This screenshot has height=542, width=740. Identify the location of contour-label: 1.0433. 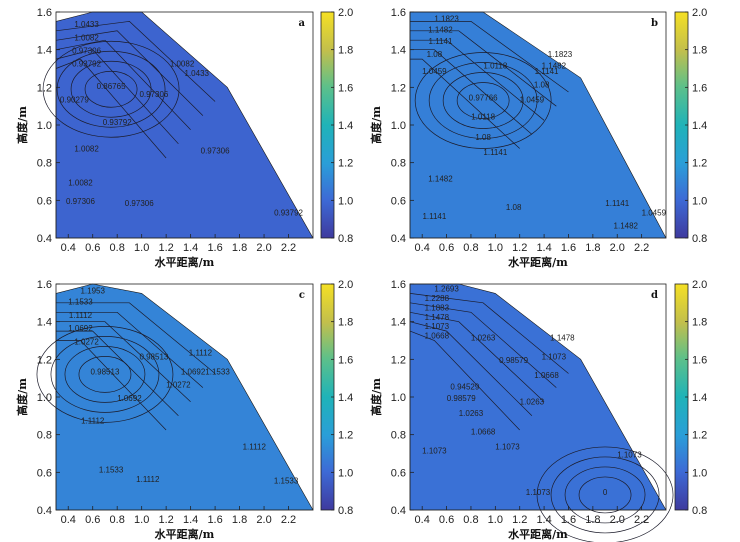
(197, 73).